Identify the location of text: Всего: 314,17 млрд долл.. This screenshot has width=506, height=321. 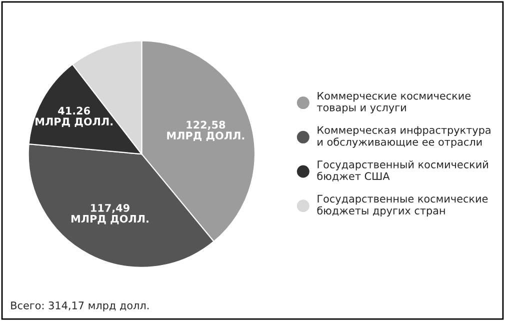
(80, 306).